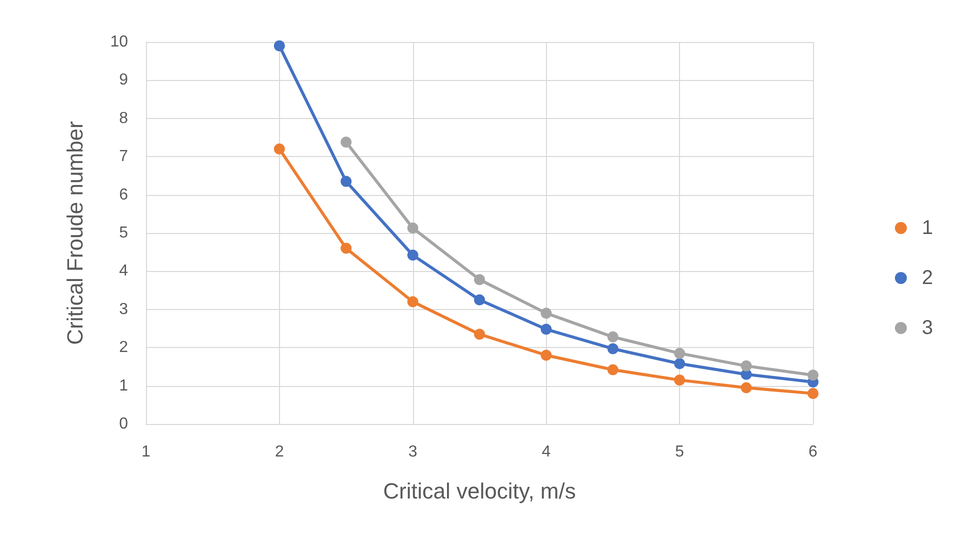 The width and height of the screenshot is (958, 558). Describe the element at coordinates (123, 157) in the screenshot. I see `y-tick-label: 7` at that location.